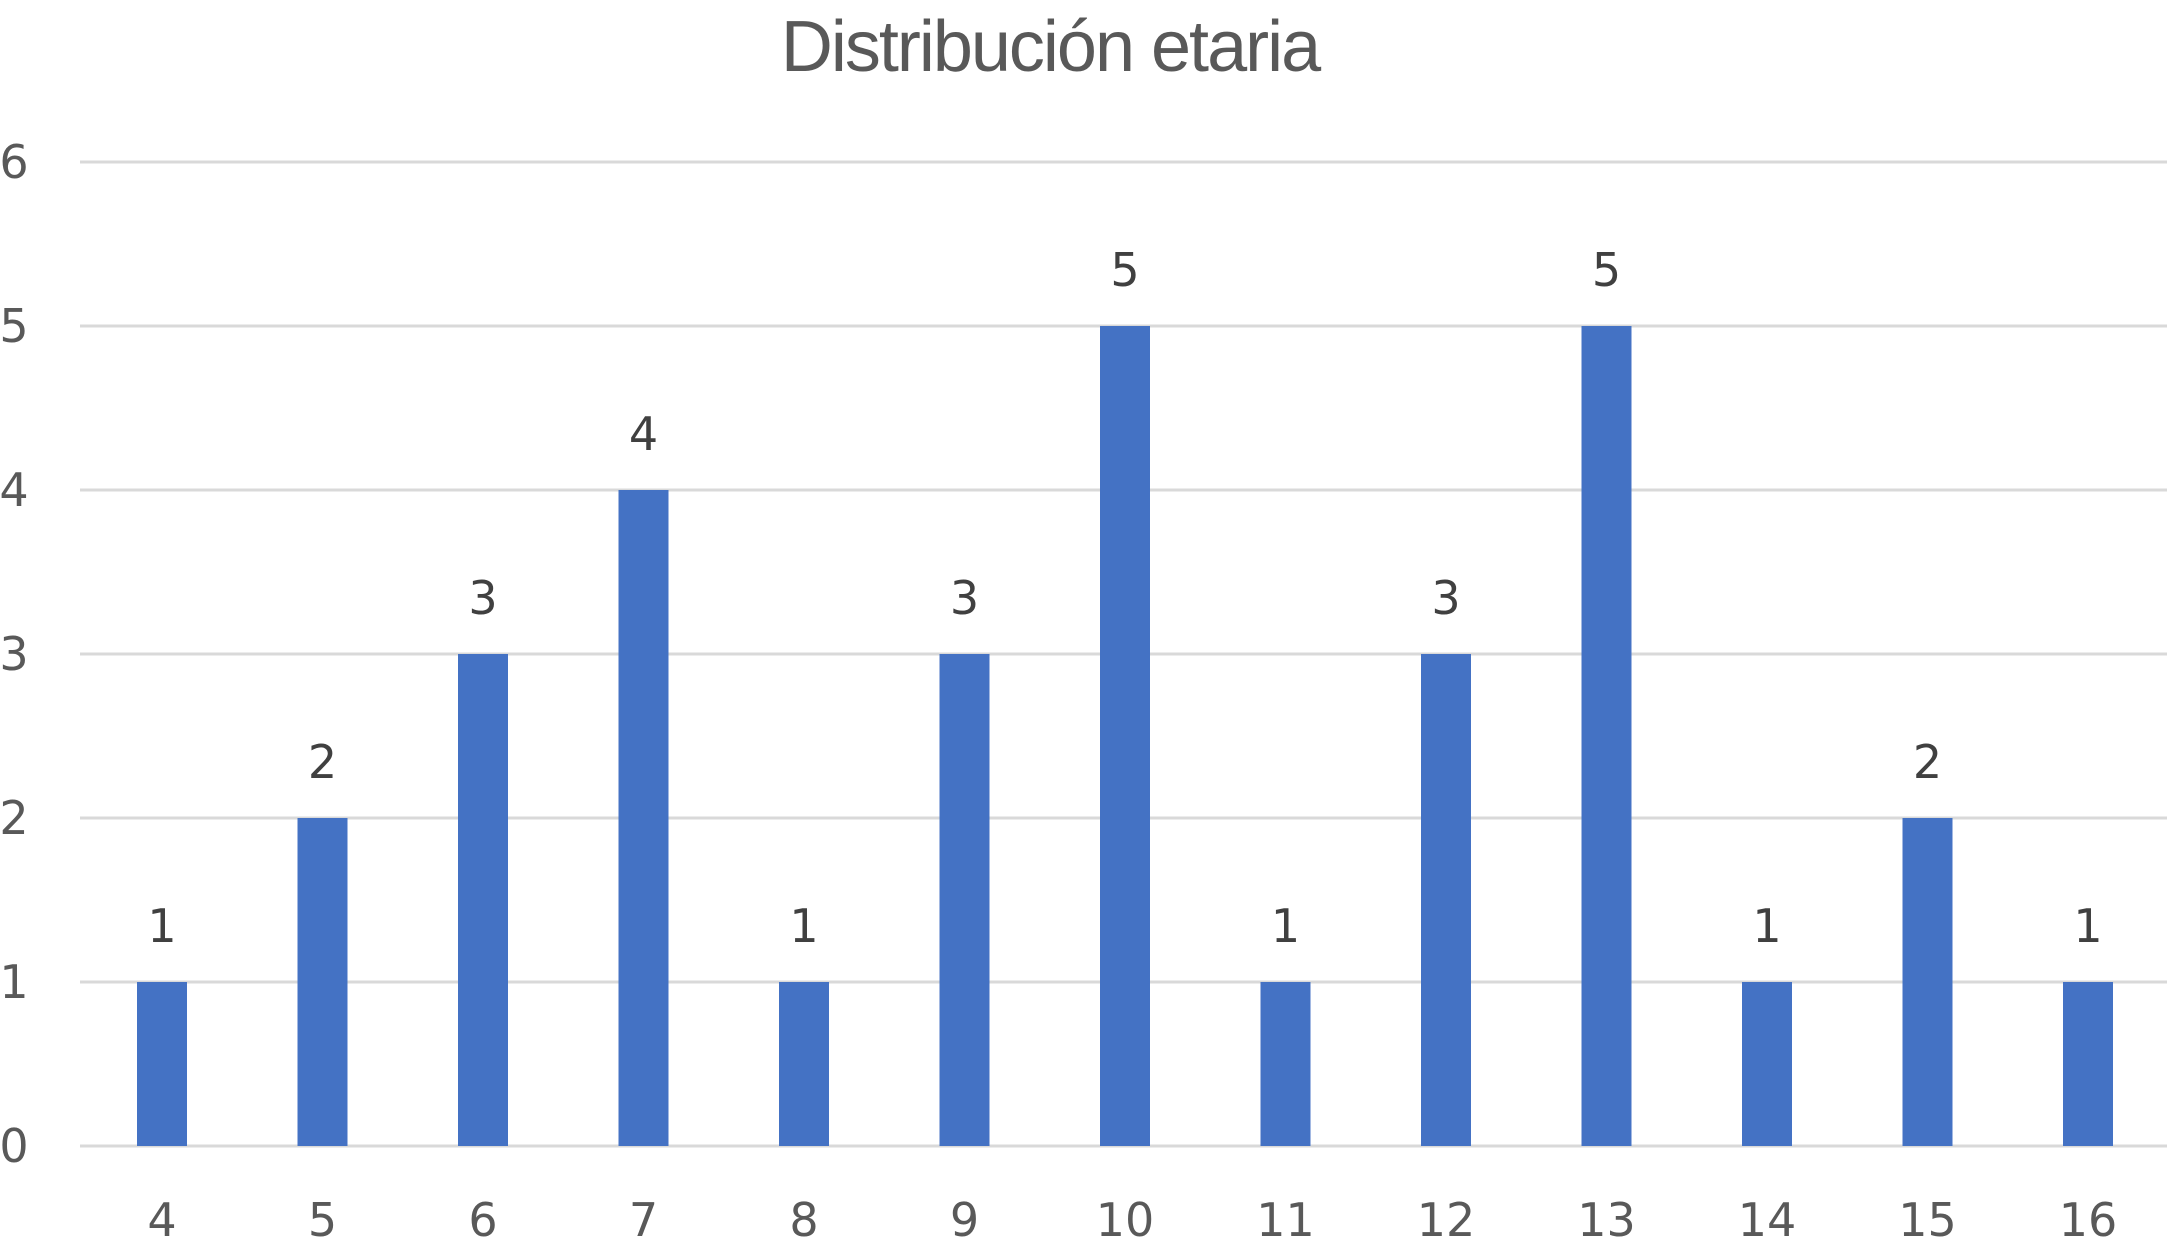  Describe the element at coordinates (1767, 1215) in the screenshot. I see `x-tick-label-14: 14` at that location.